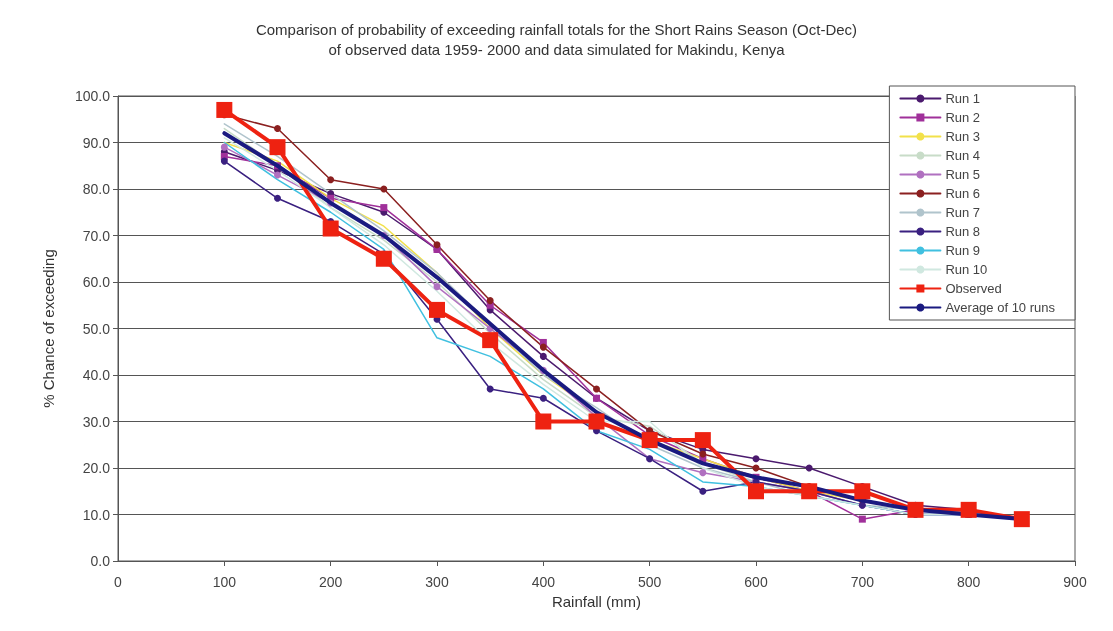 This screenshot has height=631, width=1113. I want to click on y-tick-label: 20.0, so click(96, 468).